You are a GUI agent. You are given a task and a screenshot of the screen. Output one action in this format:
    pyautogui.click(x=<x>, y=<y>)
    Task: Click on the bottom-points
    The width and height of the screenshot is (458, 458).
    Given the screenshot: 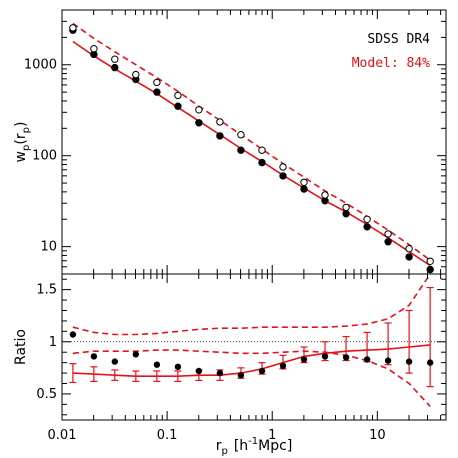 What is the action you would take?
    pyautogui.click(x=251, y=355)
    